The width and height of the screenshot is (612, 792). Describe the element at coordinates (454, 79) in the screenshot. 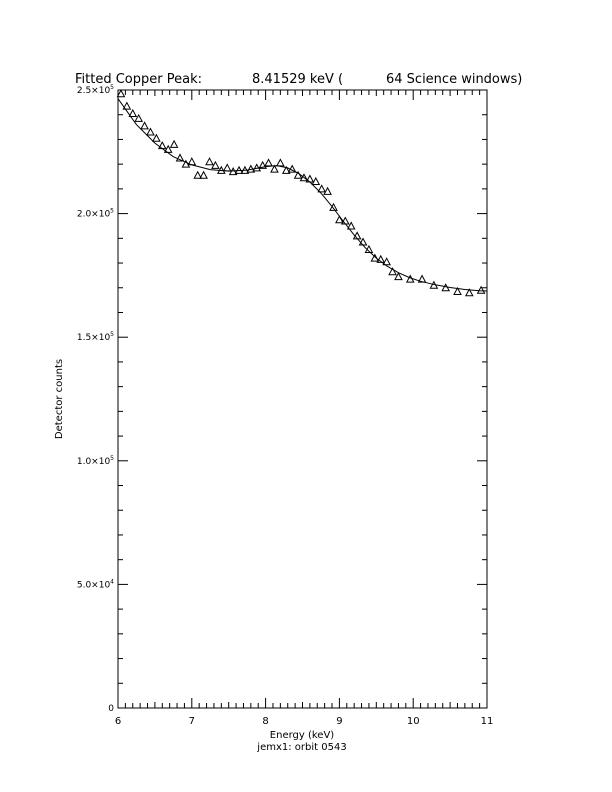

I see `chart-title-windows: 64 Science windows)` at that location.